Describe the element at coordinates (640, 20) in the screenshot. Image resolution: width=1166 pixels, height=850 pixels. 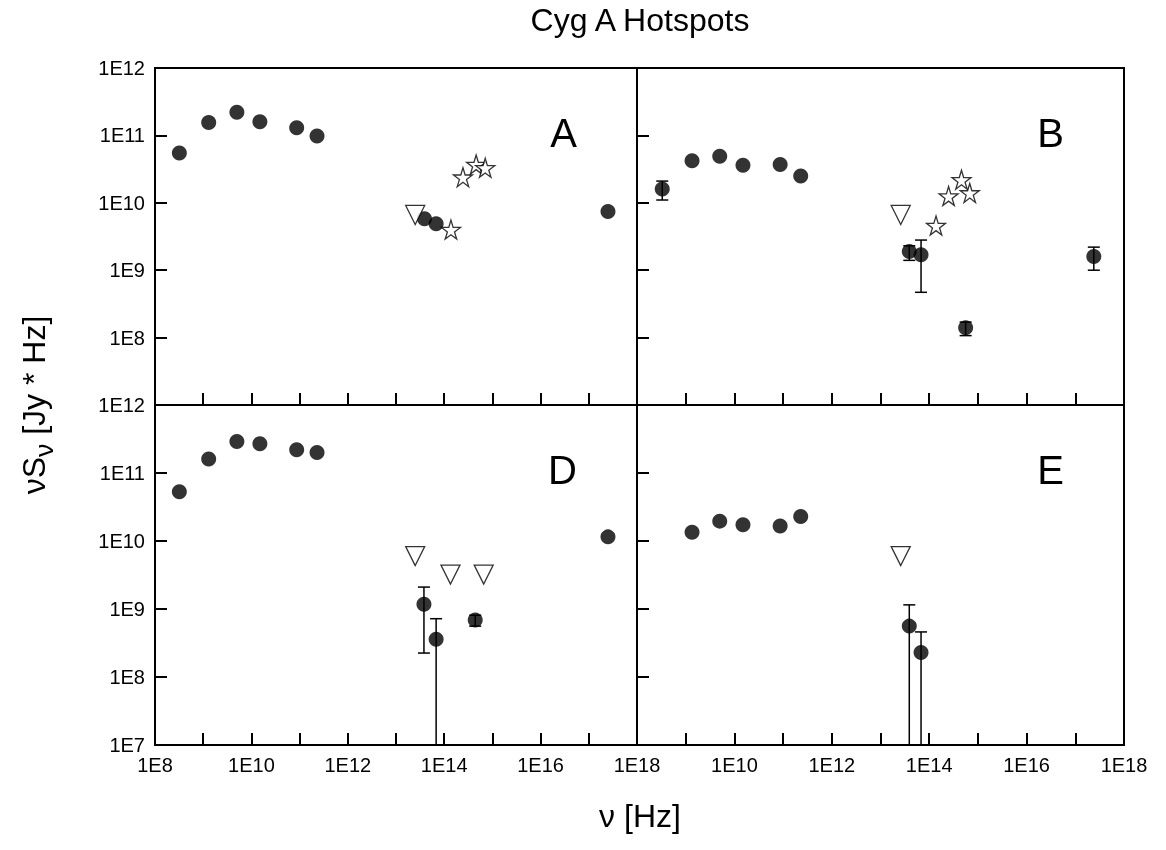
I see `chart-title: Cyg A Hotspots` at that location.